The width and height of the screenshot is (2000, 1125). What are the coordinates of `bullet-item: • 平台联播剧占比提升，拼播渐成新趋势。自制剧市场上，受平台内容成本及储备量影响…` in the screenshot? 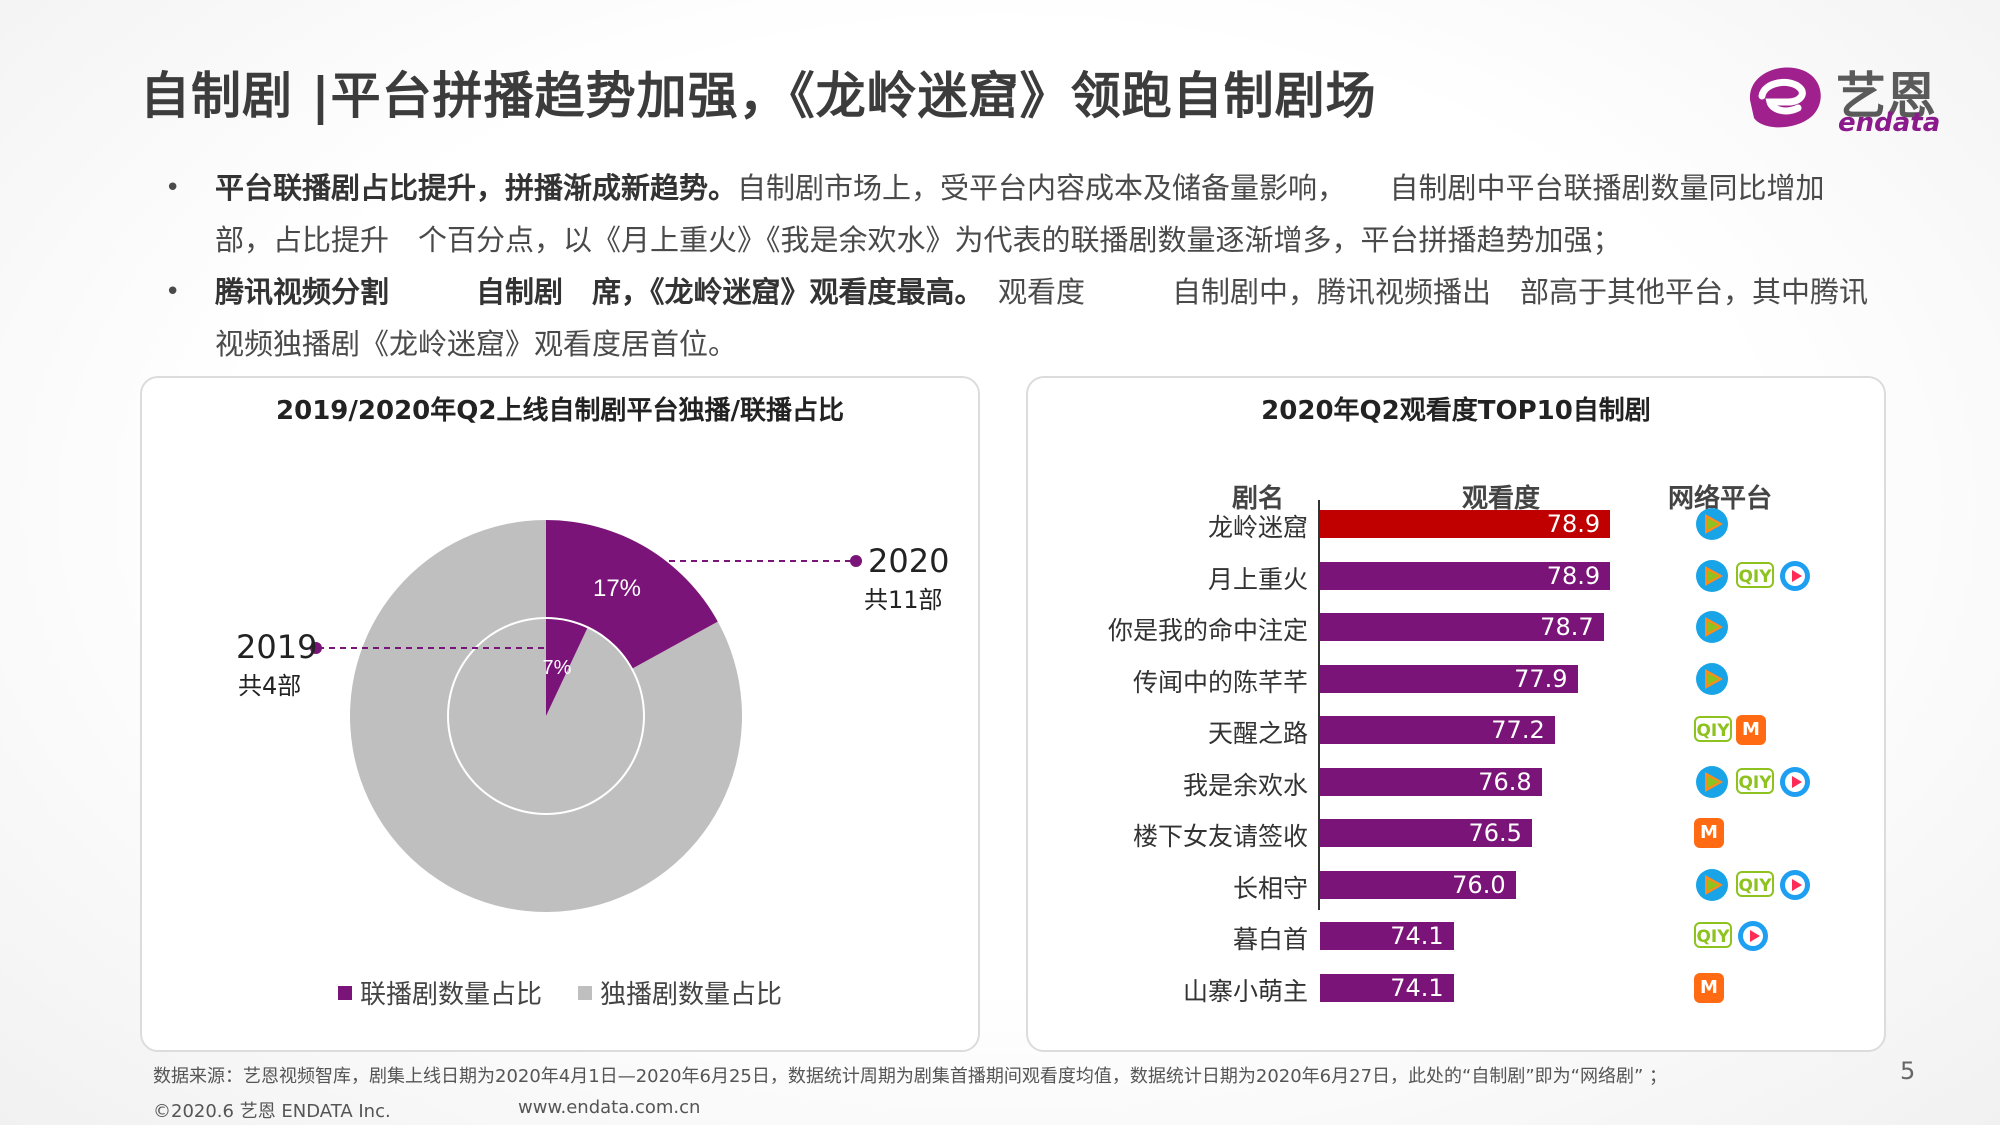 It's located at (1021, 214).